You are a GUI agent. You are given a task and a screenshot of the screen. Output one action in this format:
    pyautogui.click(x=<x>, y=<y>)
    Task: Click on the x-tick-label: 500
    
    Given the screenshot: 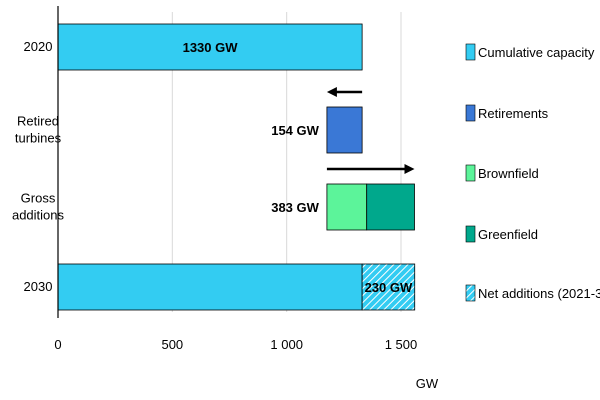 What is the action you would take?
    pyautogui.click(x=172, y=344)
    